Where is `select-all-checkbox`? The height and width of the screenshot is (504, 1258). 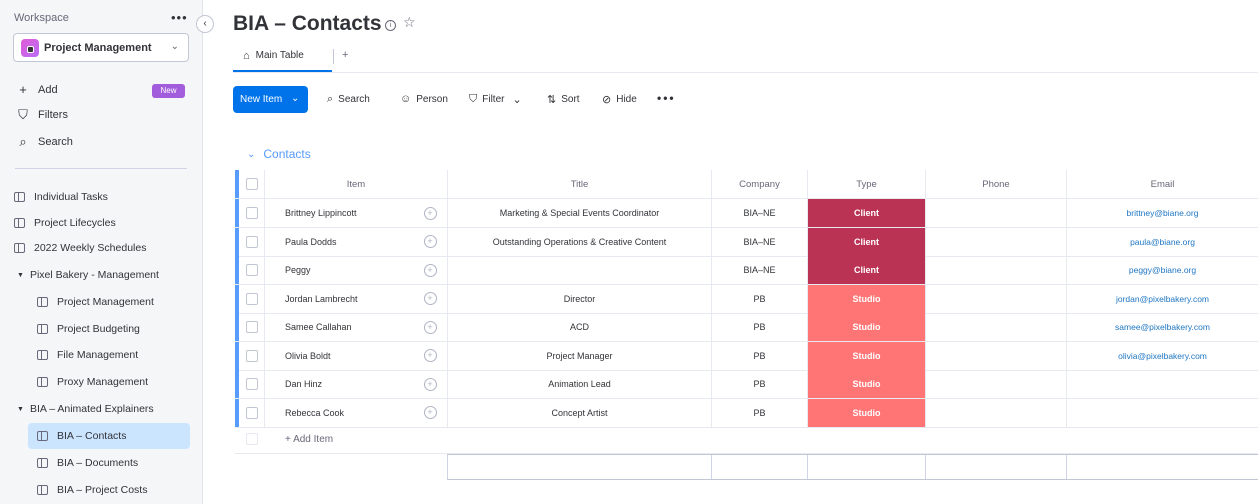 select-all-checkbox is located at coordinates (251, 184).